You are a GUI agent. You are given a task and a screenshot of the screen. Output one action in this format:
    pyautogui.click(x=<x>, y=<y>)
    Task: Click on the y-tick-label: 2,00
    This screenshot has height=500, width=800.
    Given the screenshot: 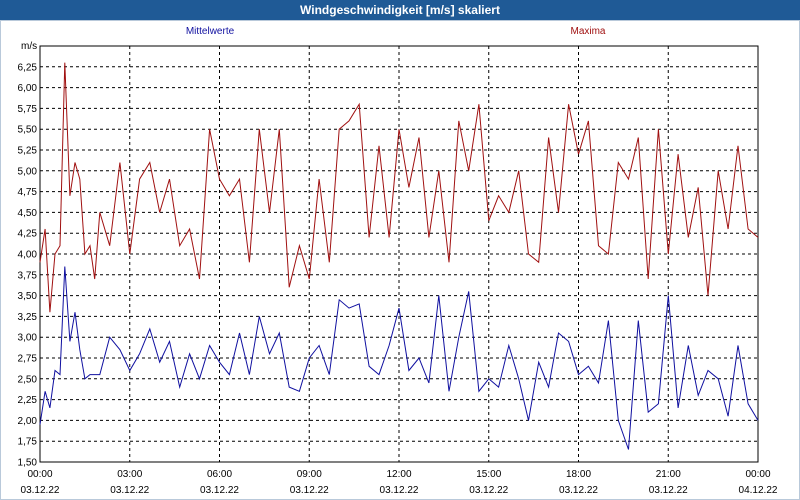 What is the action you would take?
    pyautogui.click(x=28, y=421)
    